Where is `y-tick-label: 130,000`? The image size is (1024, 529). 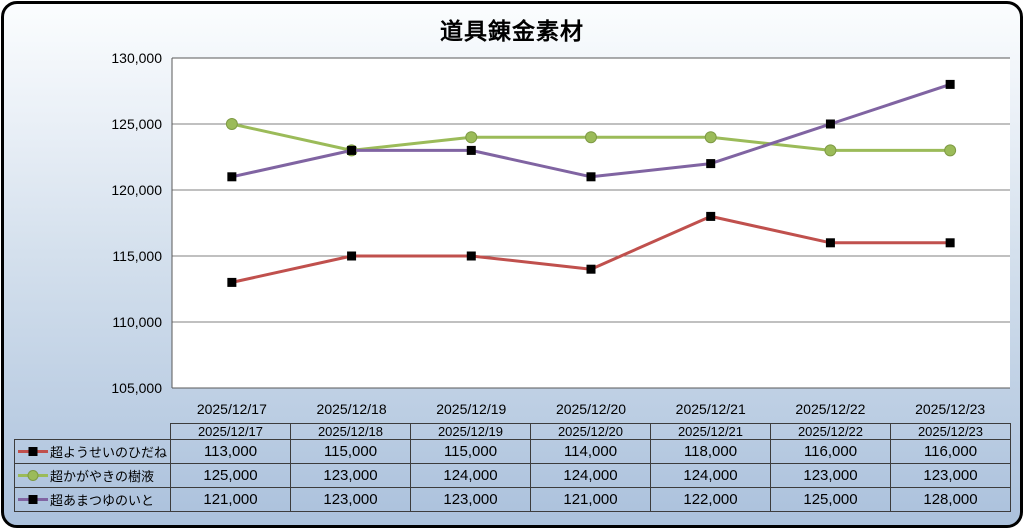
y-tick-label: 130,000 is located at coordinates (136, 58).